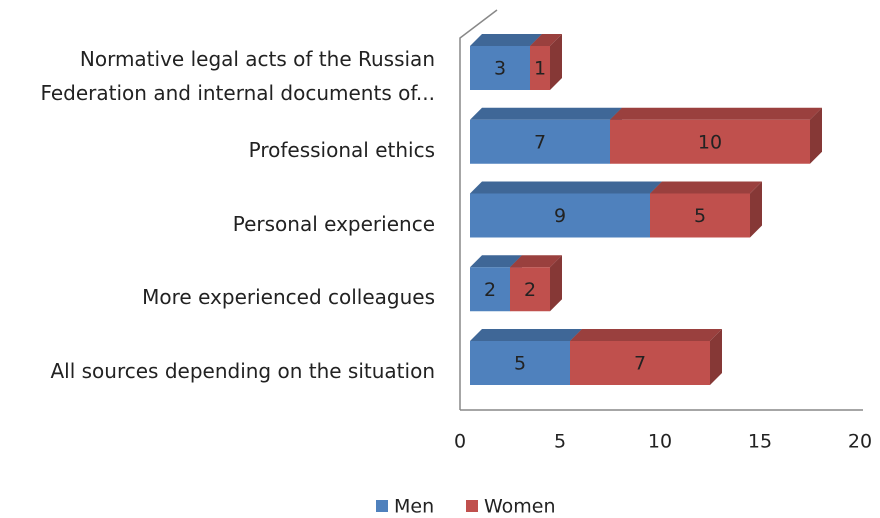 The width and height of the screenshot is (880, 518). What do you see at coordinates (660, 442) in the screenshot?
I see `x-tick-label: 10` at bounding box center [660, 442].